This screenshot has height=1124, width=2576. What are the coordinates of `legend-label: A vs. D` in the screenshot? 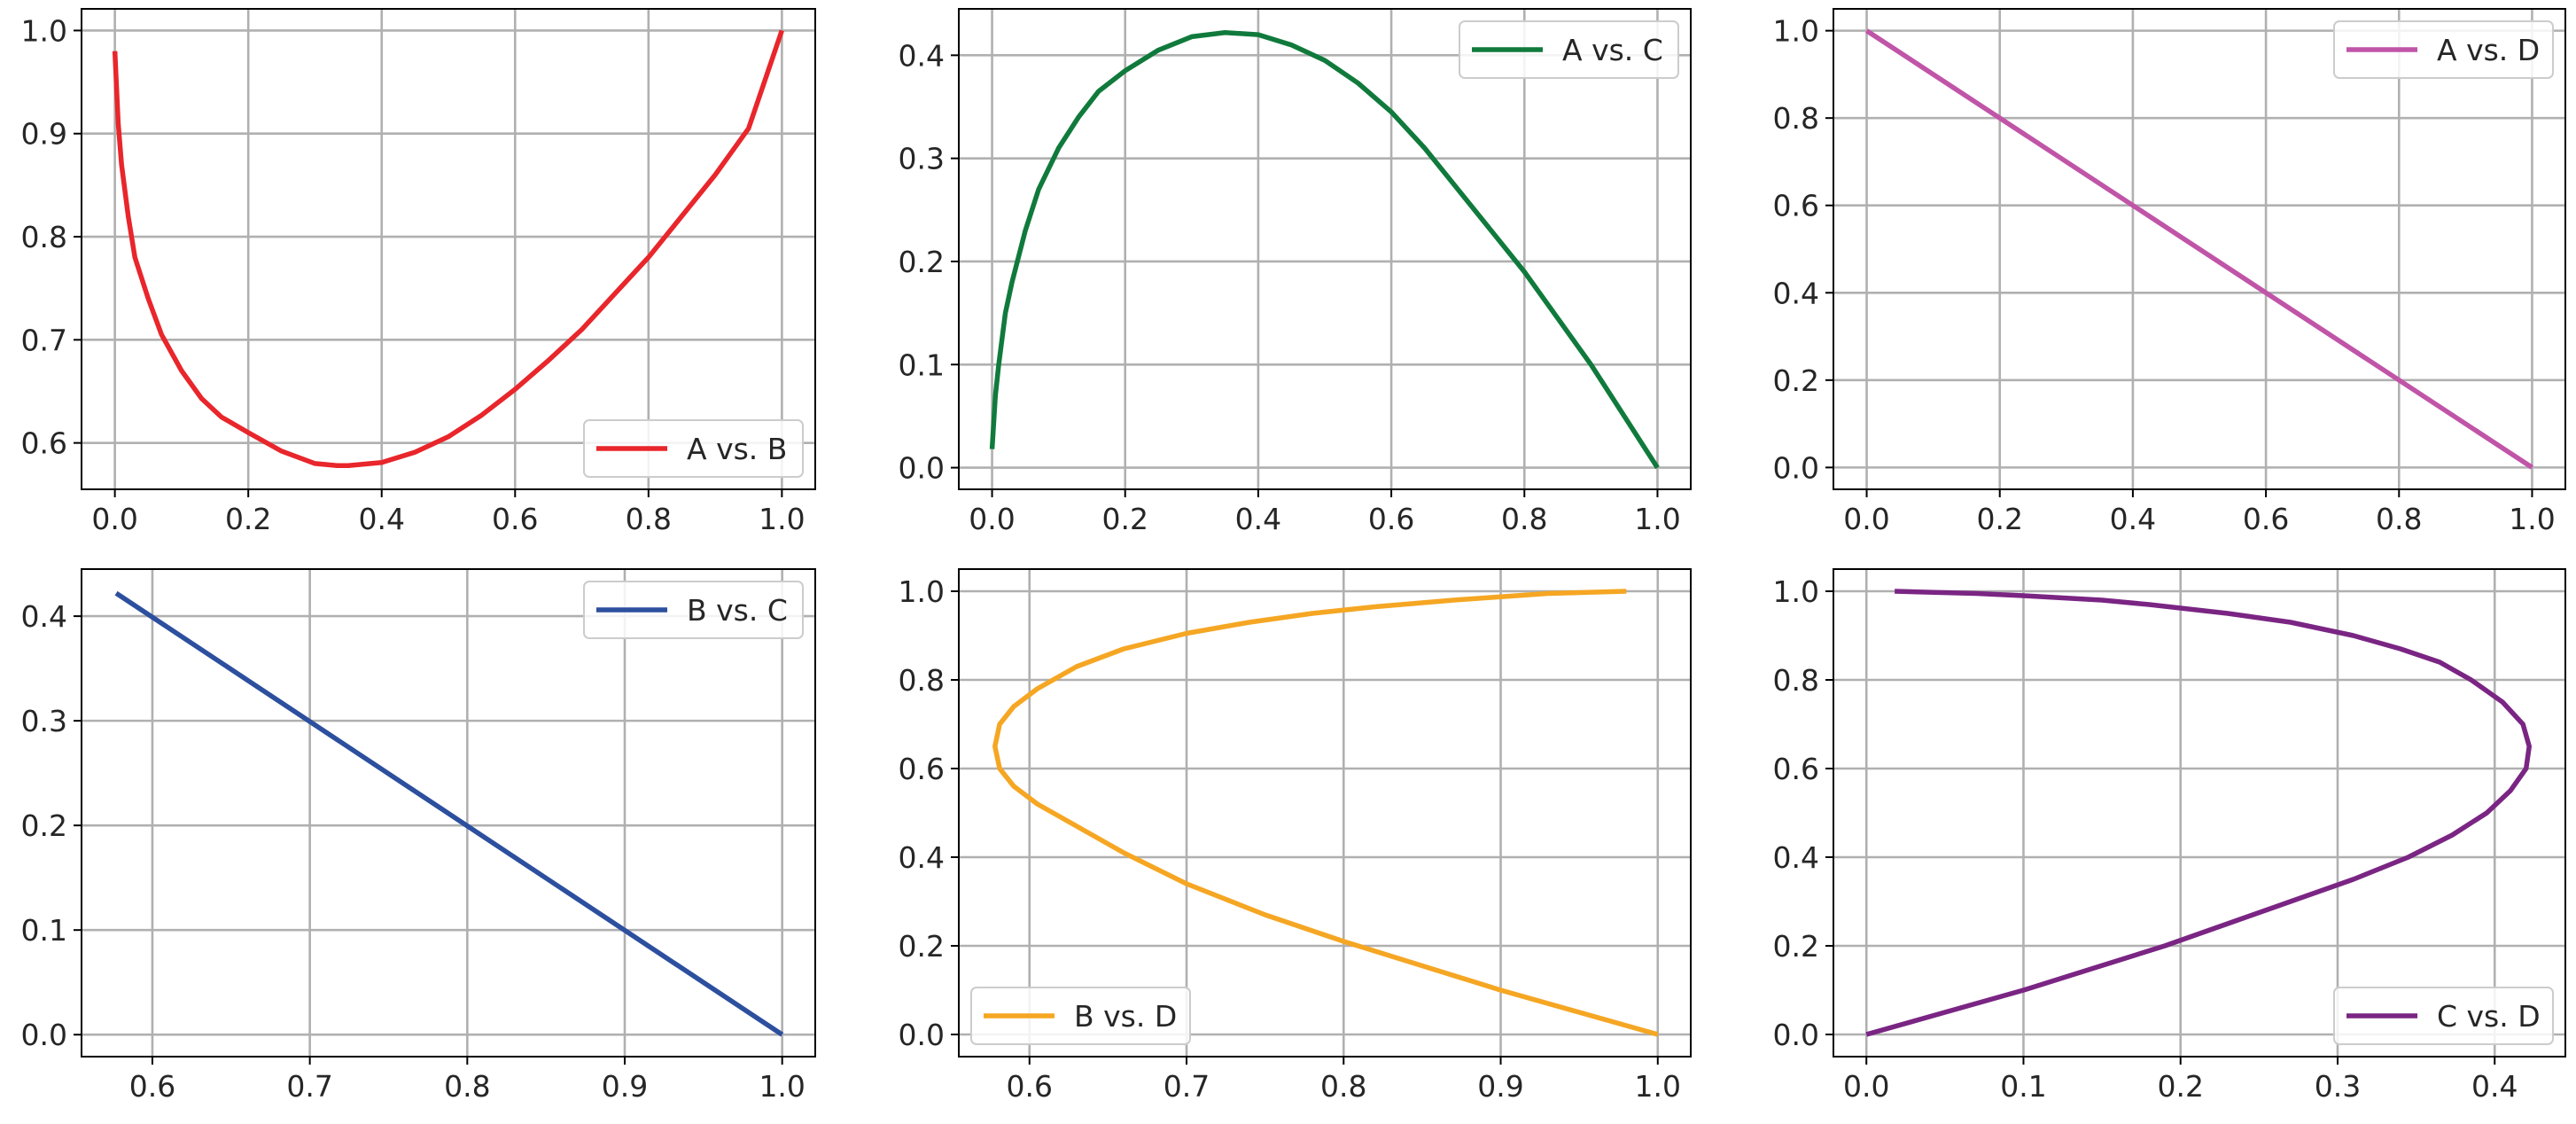 It's located at (2488, 50).